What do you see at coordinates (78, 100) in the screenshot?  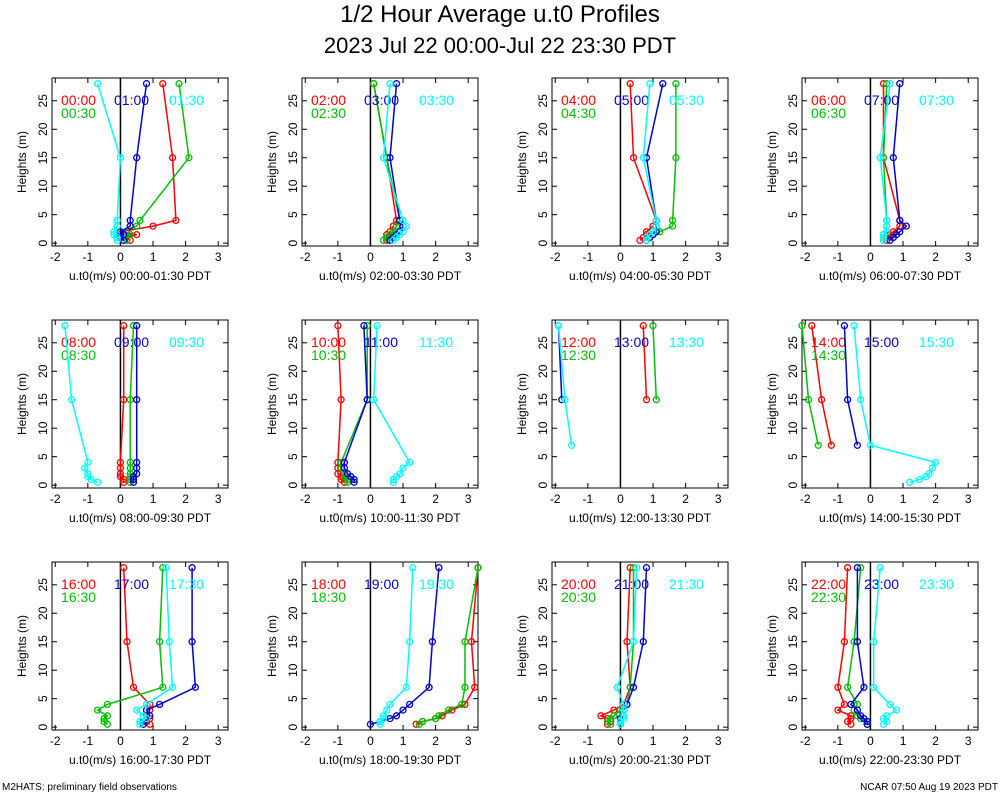 I see `legend-entry: 00:00` at bounding box center [78, 100].